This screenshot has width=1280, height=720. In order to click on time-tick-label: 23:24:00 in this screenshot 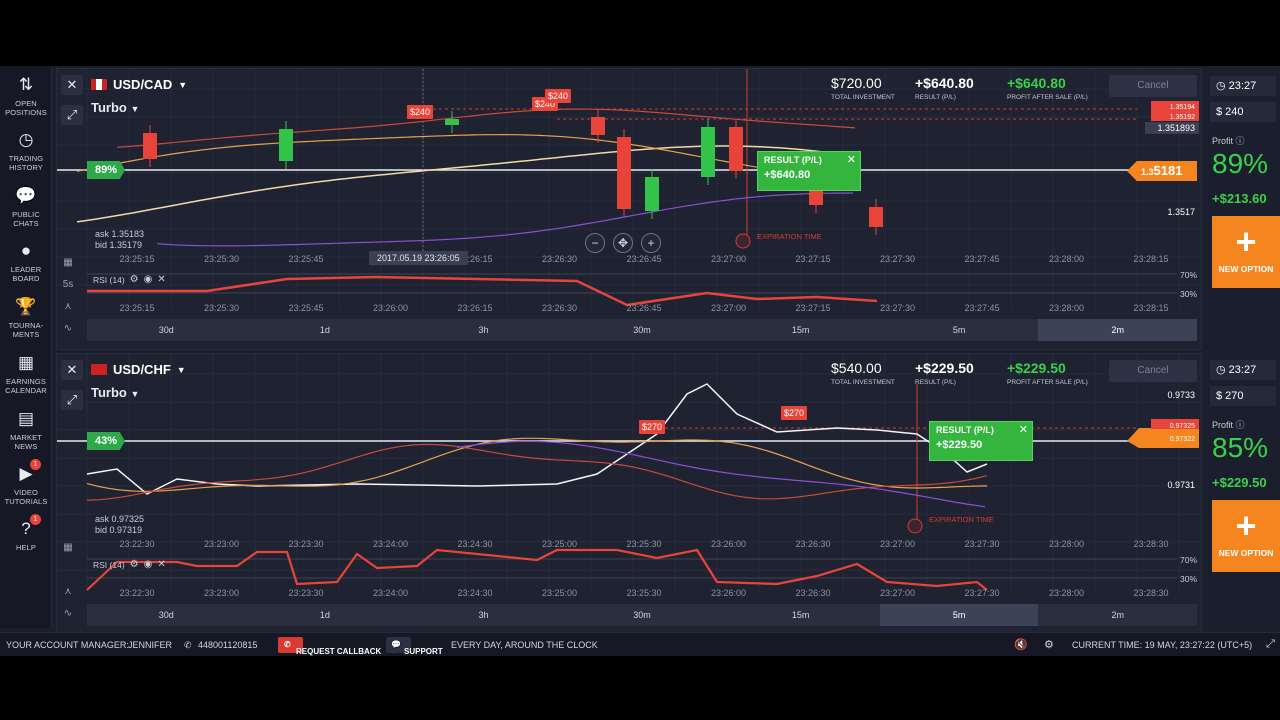, I will do `click(390, 593)`.